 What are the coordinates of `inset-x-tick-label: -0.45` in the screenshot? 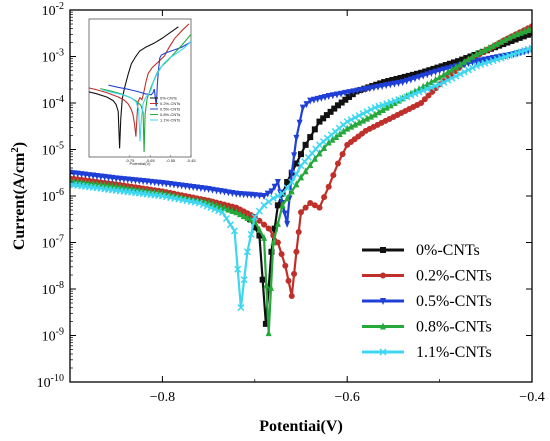 It's located at (191, 160).